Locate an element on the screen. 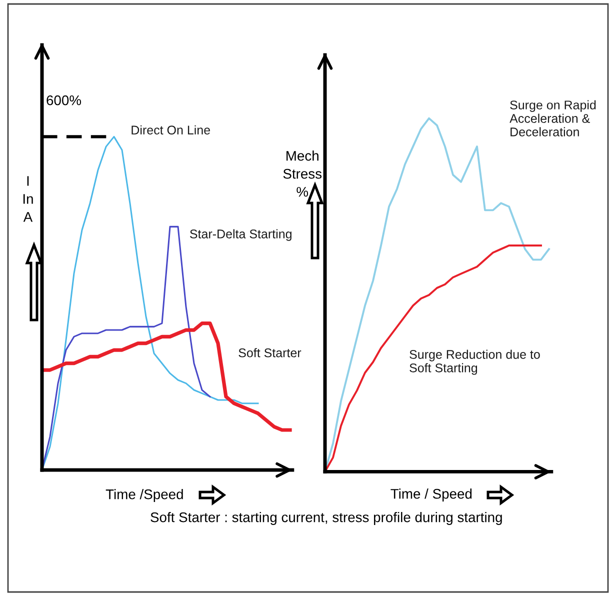 This screenshot has width=611, height=596. text: 600% is located at coordinates (64, 100).